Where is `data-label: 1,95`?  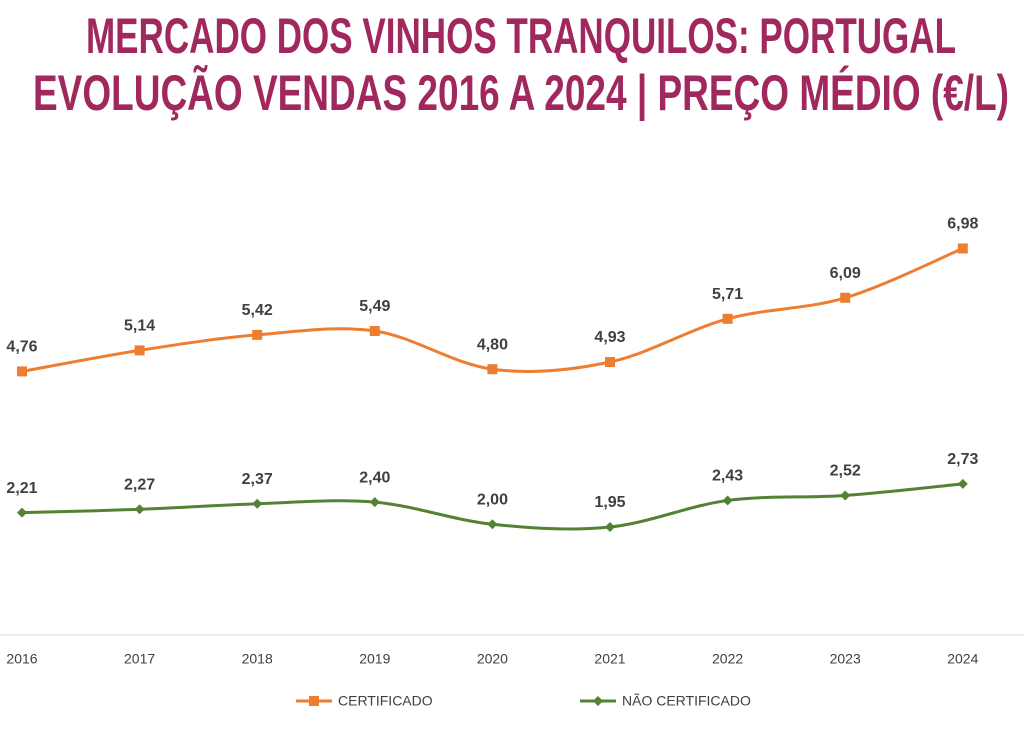 data-label: 1,95 is located at coordinates (609, 502).